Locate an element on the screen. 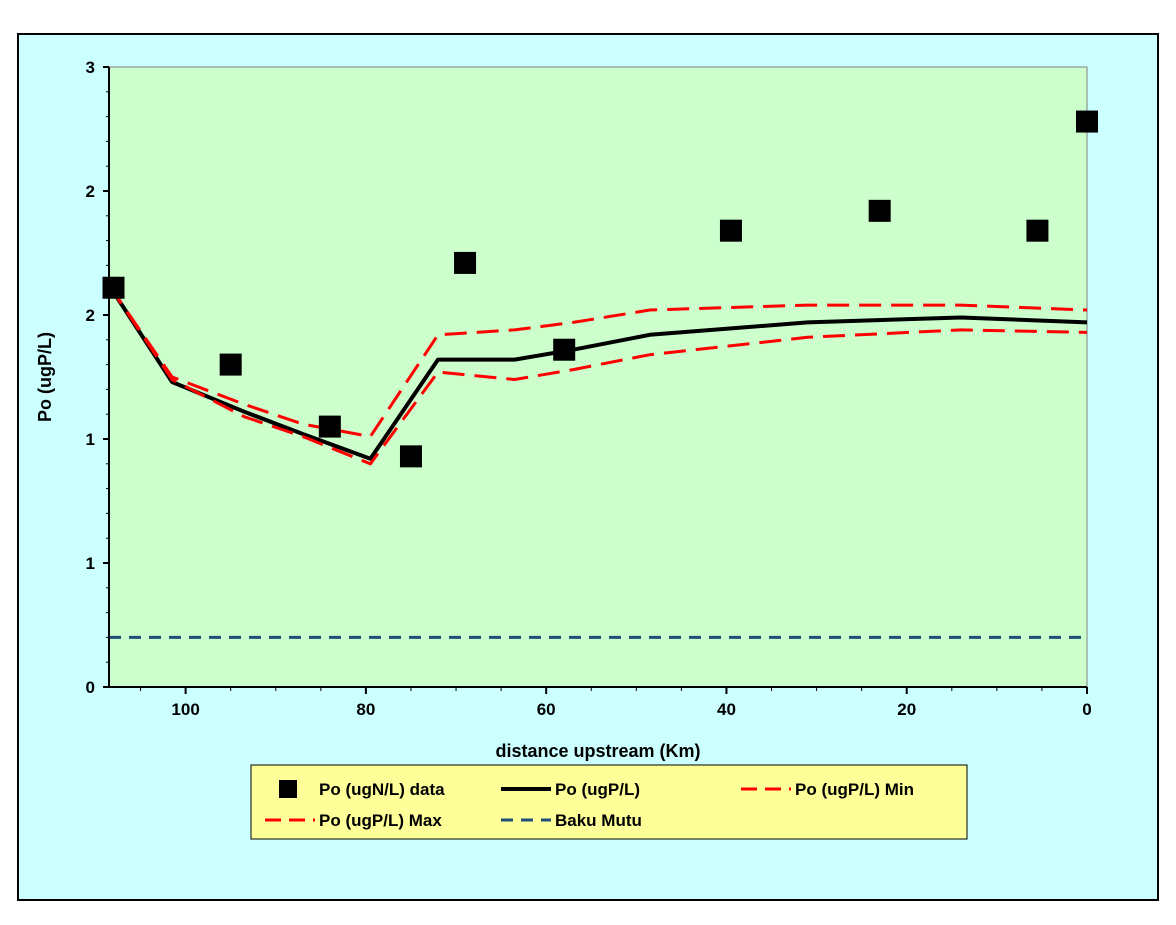  x-tick-label: 80 is located at coordinates (365, 709).